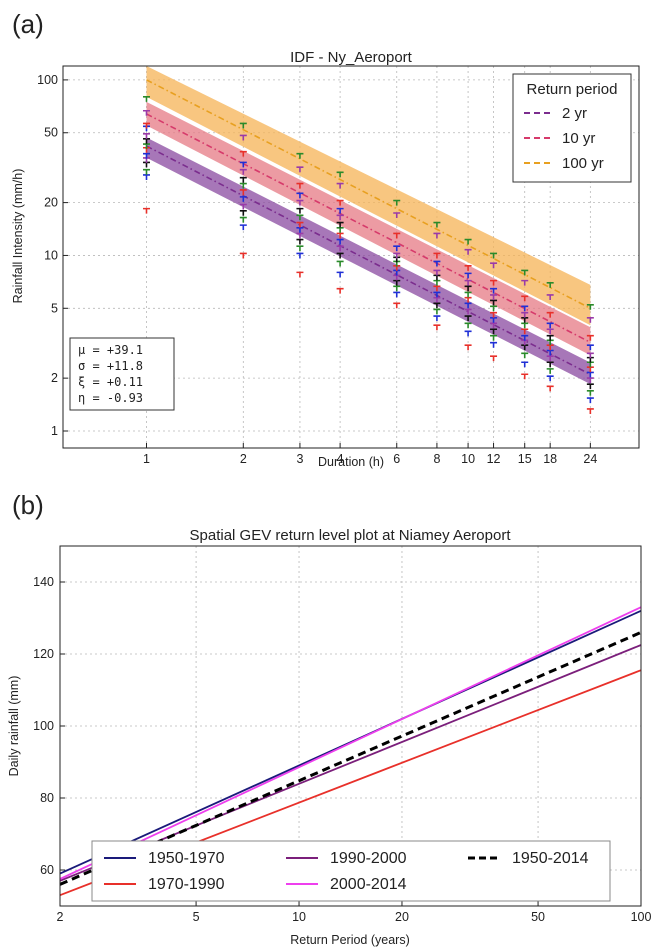 Image resolution: width=658 pixels, height=948 pixels. I want to click on gev-parameter: η = -0.93, so click(110, 398).